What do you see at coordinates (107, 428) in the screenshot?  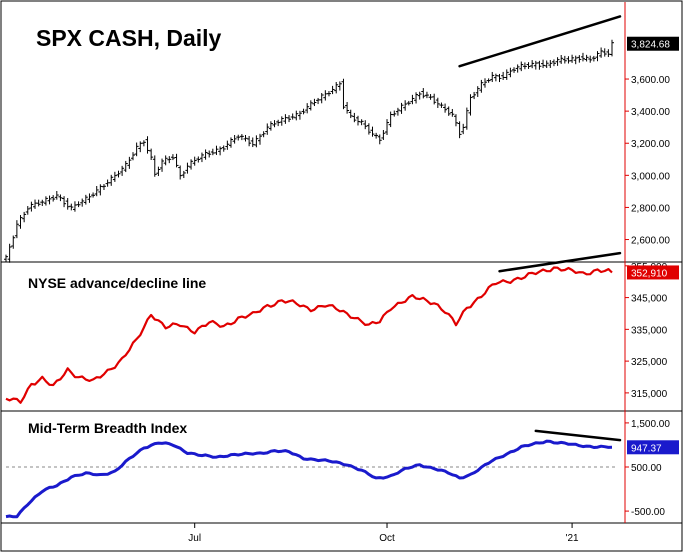 I see `breadth-panel-title: Mid-Term Breadth Index` at bounding box center [107, 428].